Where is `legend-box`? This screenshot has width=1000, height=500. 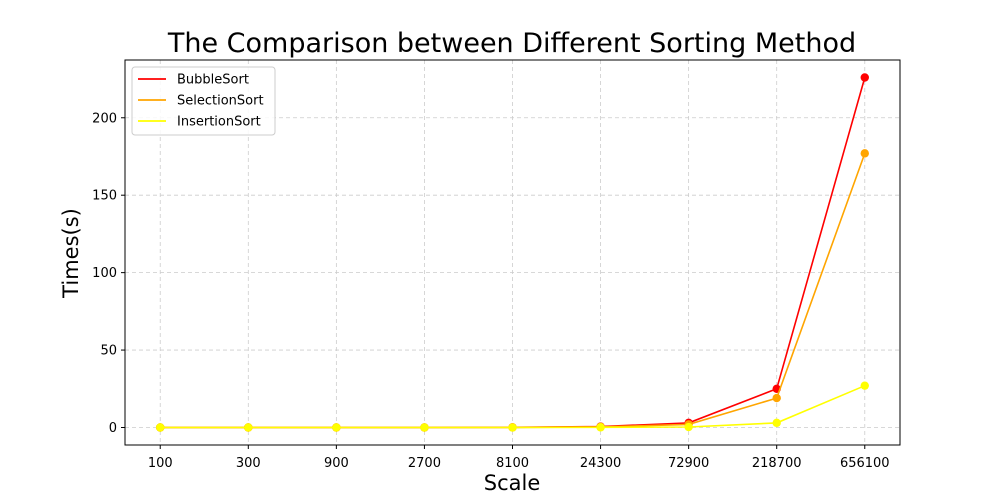
legend-box is located at coordinates (203, 101).